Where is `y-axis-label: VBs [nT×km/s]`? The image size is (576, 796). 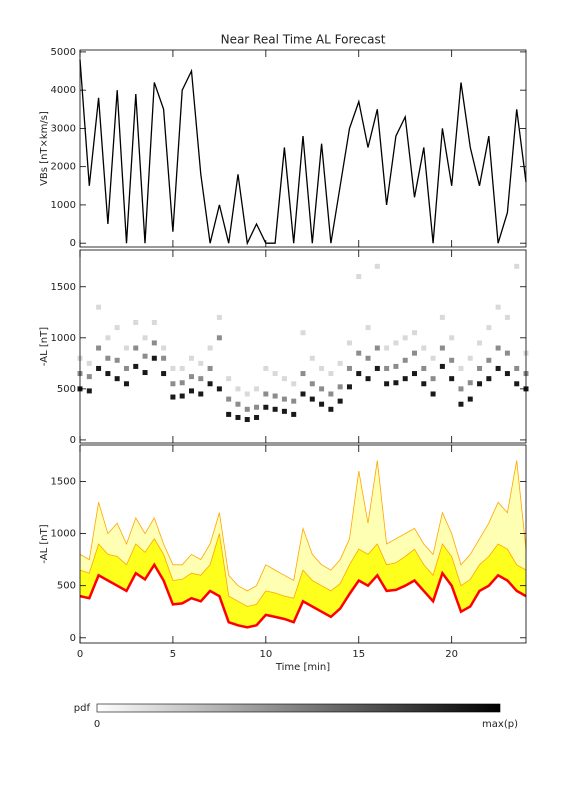 y-axis-label: VBs [nT×km/s] is located at coordinates (44, 148).